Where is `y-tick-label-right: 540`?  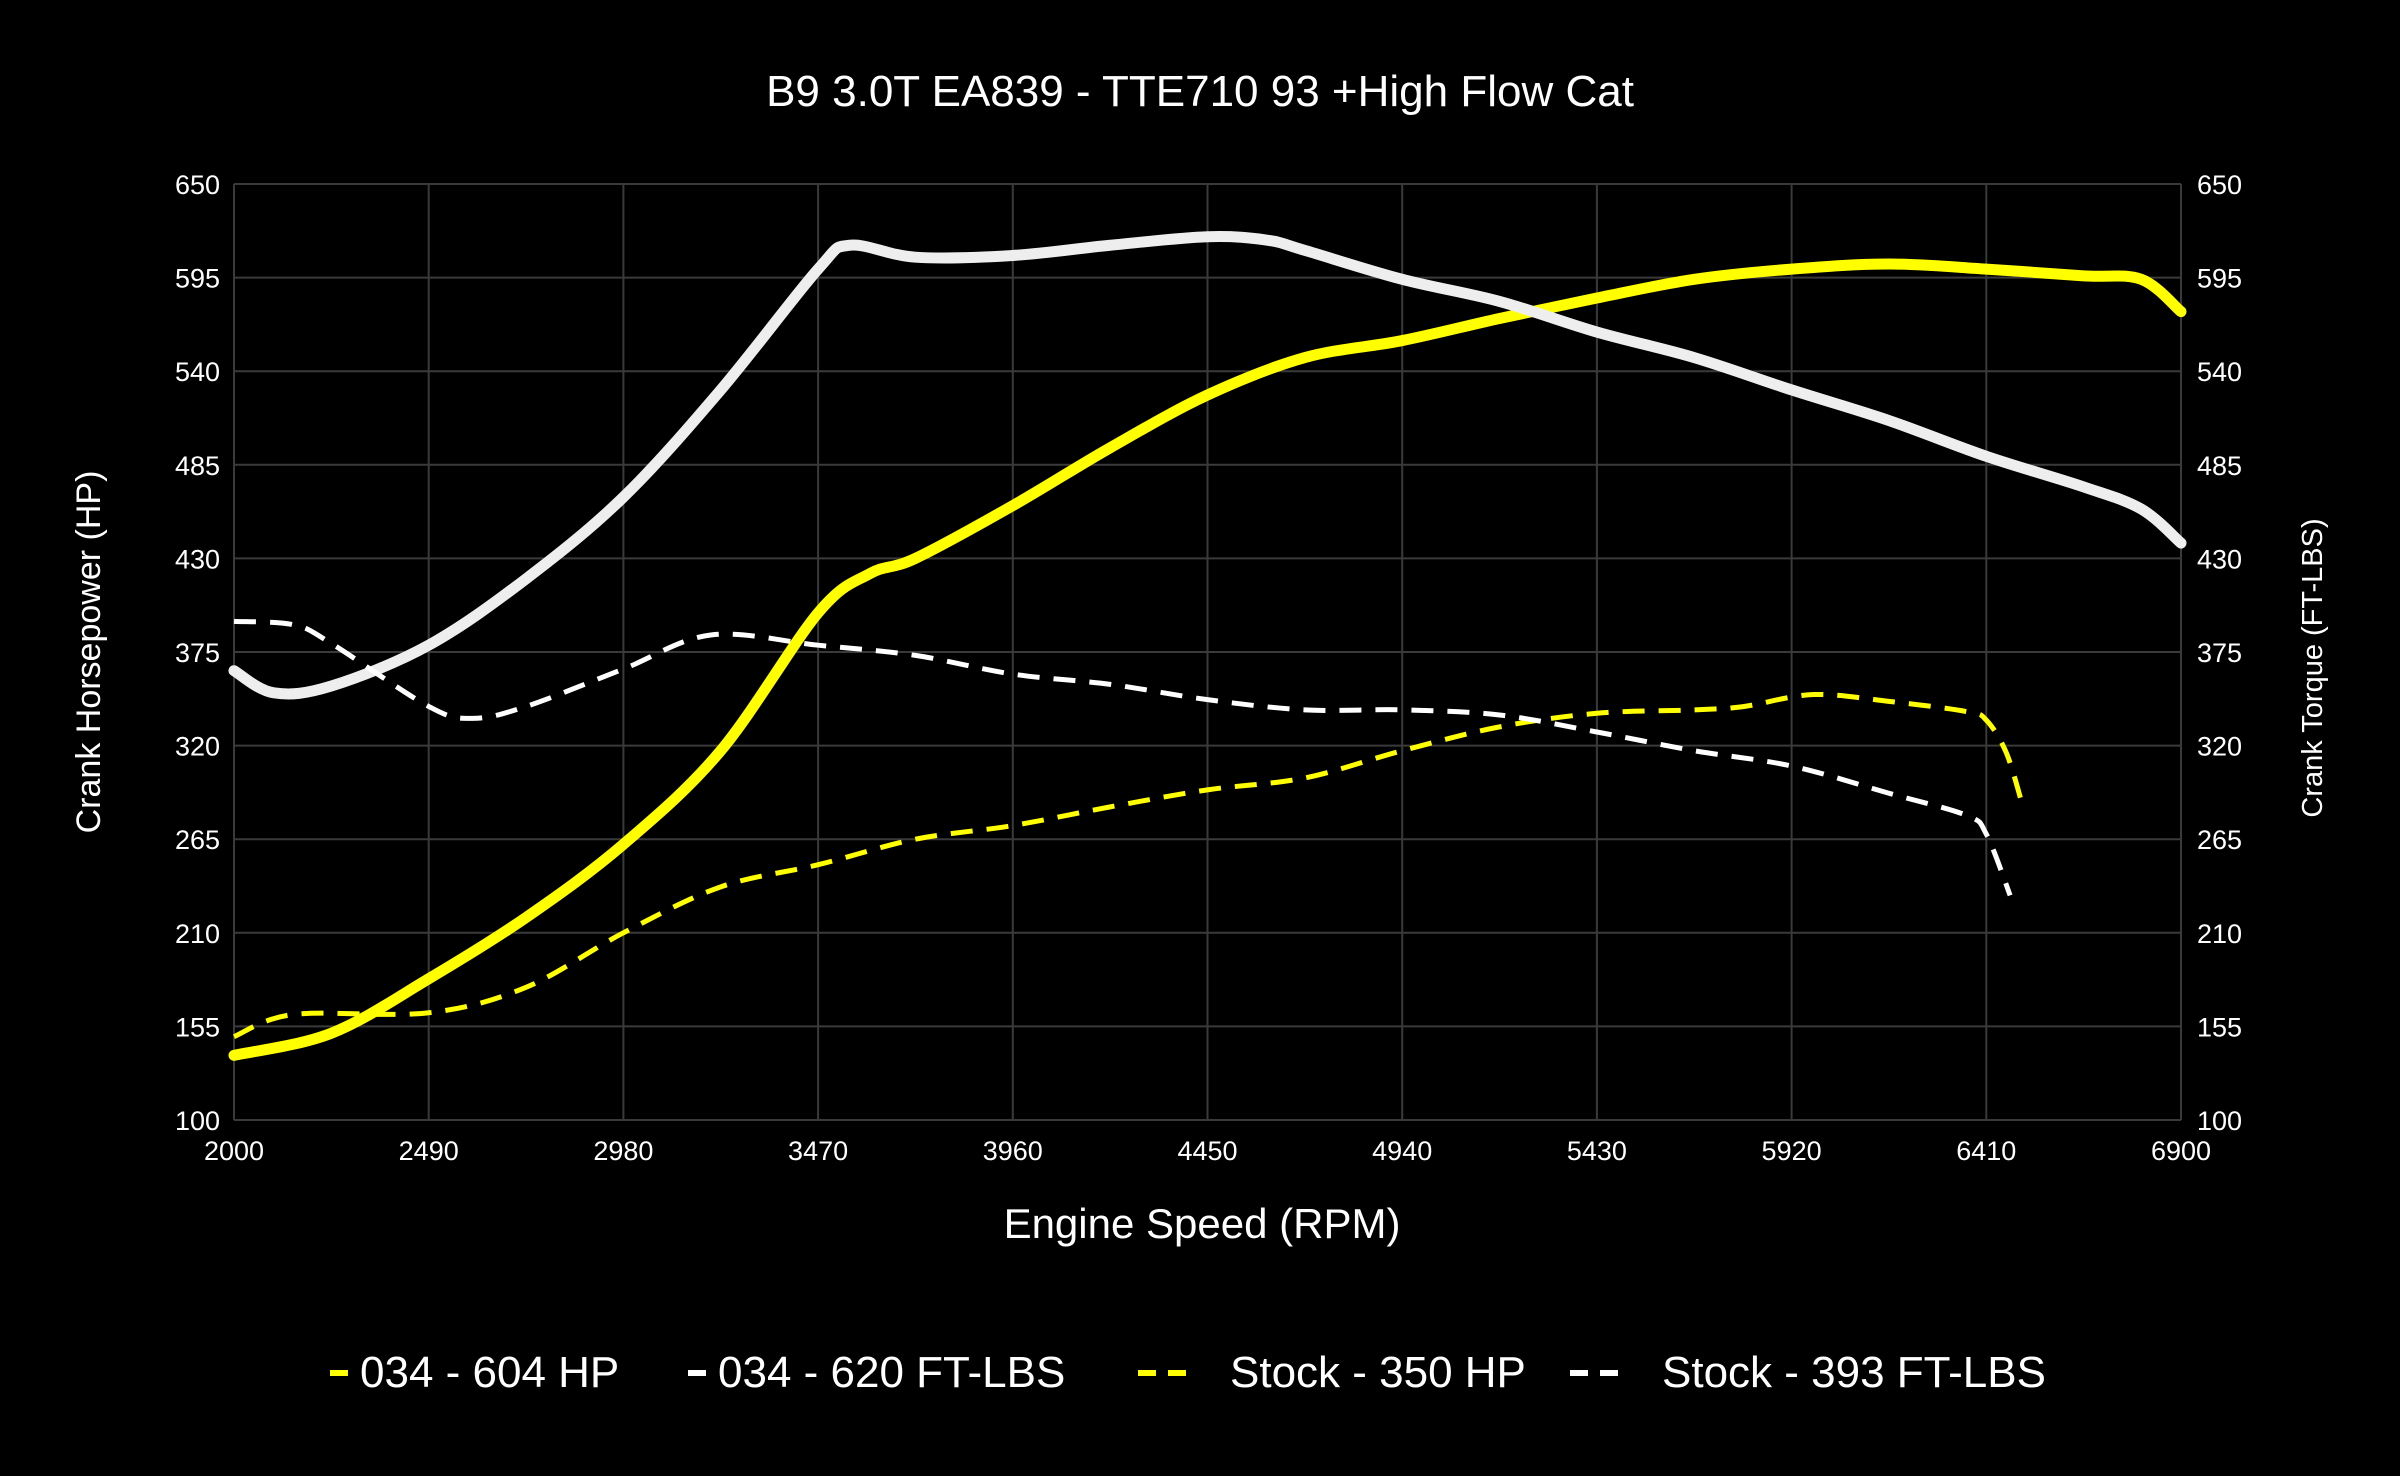 y-tick-label-right: 540 is located at coordinates (2219, 372).